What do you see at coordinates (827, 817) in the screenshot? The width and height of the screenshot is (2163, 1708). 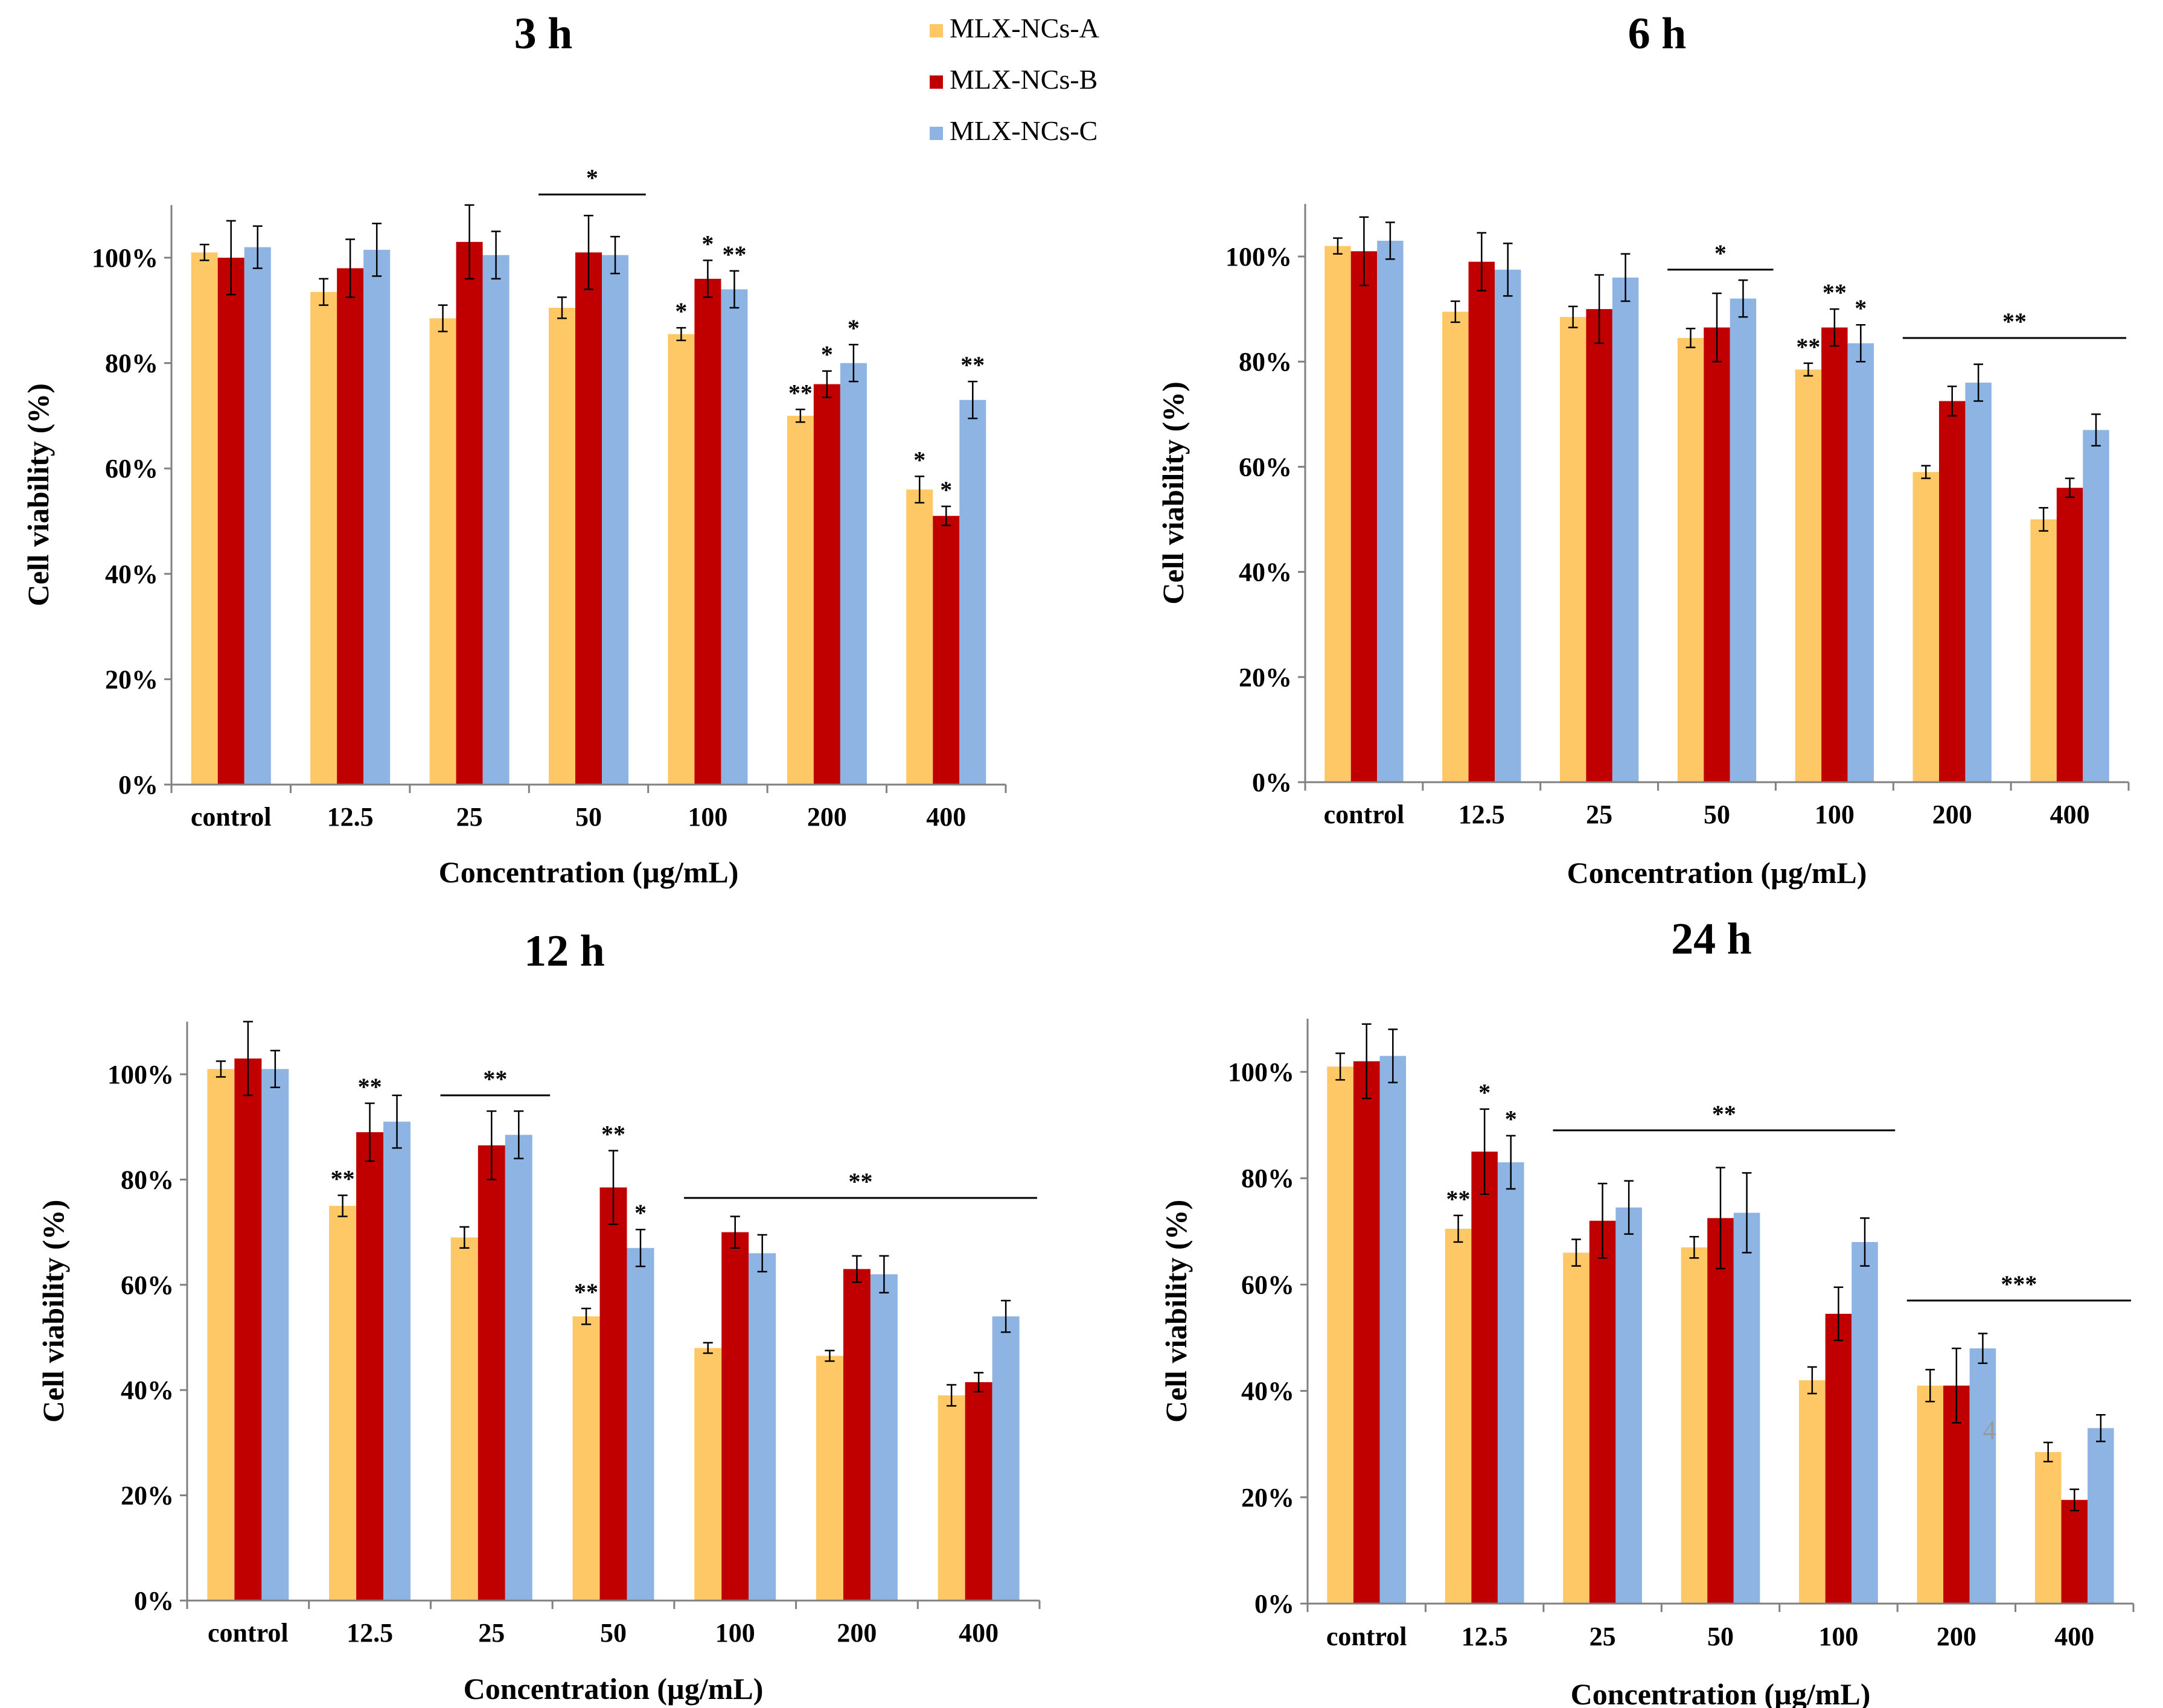 I see `x-tick-label: 200` at bounding box center [827, 817].